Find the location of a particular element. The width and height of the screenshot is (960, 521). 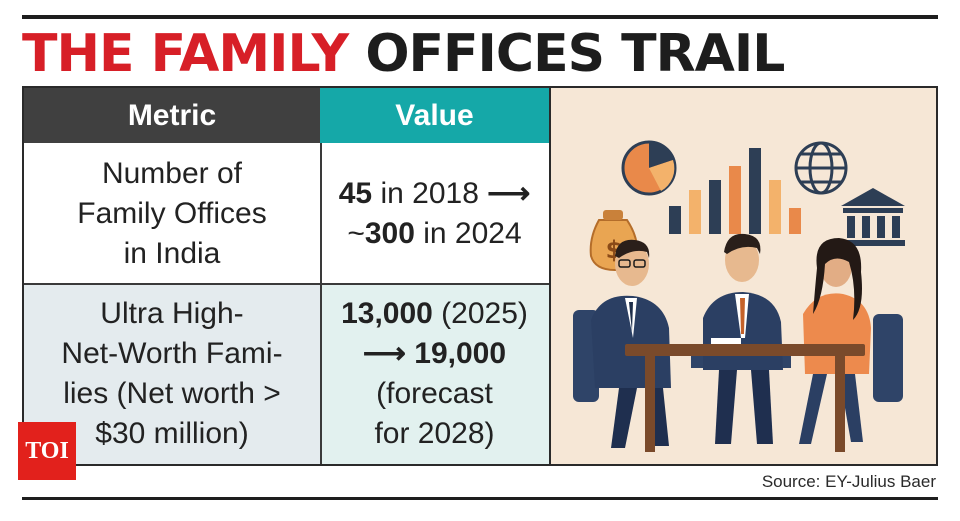

globe-icon is located at coordinates (821, 168).